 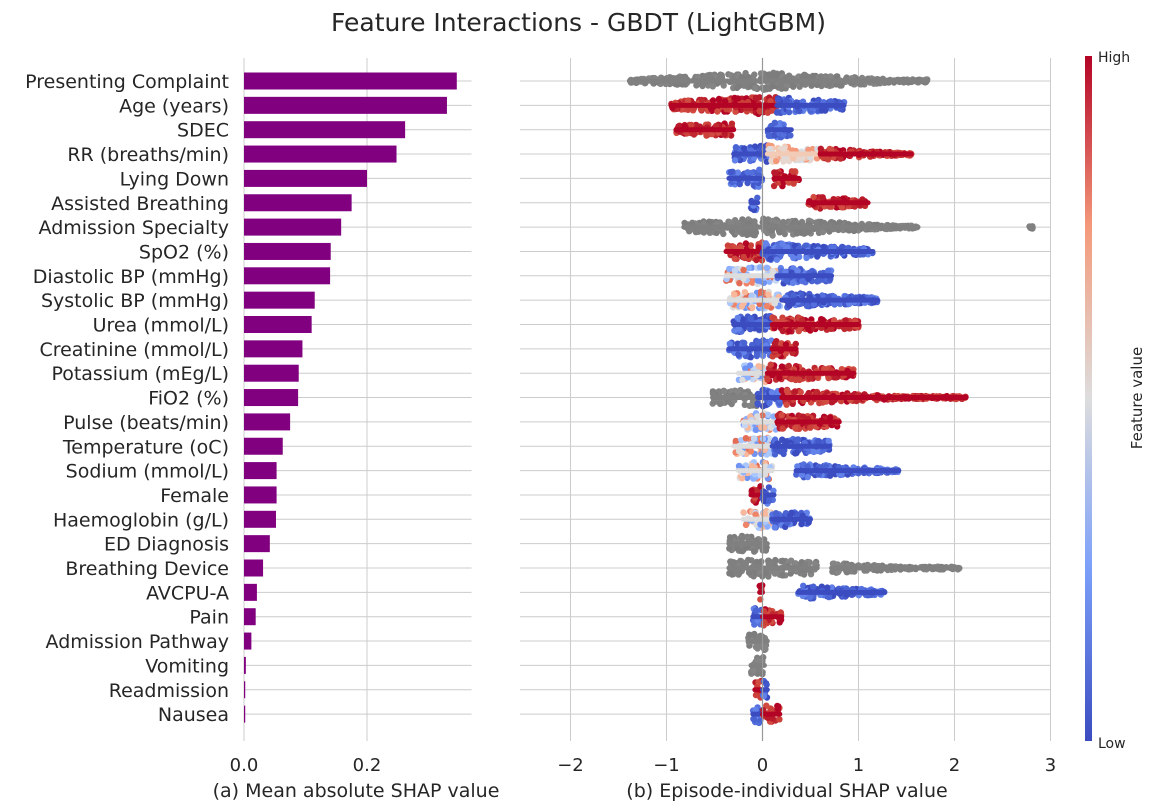 What do you see at coordinates (161, 326) in the screenshot?
I see `bar-category-label: Urea (mmol/L)` at bounding box center [161, 326].